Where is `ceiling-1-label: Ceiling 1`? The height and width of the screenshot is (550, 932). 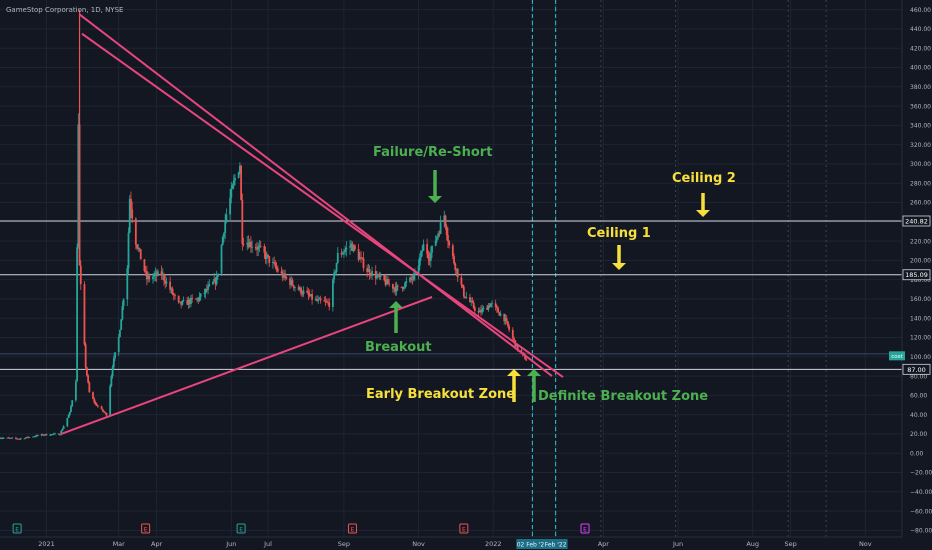 ceiling-1-label: Ceiling 1 is located at coordinates (619, 233).